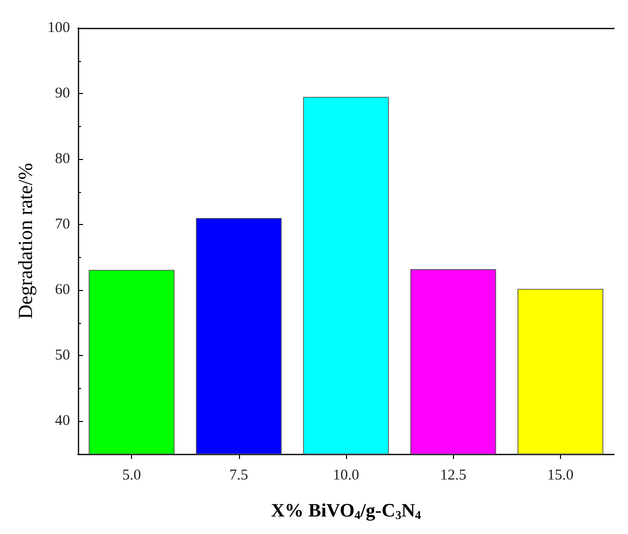 Image resolution: width=628 pixels, height=534 pixels. I want to click on x-tick-label: 7.5, so click(238, 476).